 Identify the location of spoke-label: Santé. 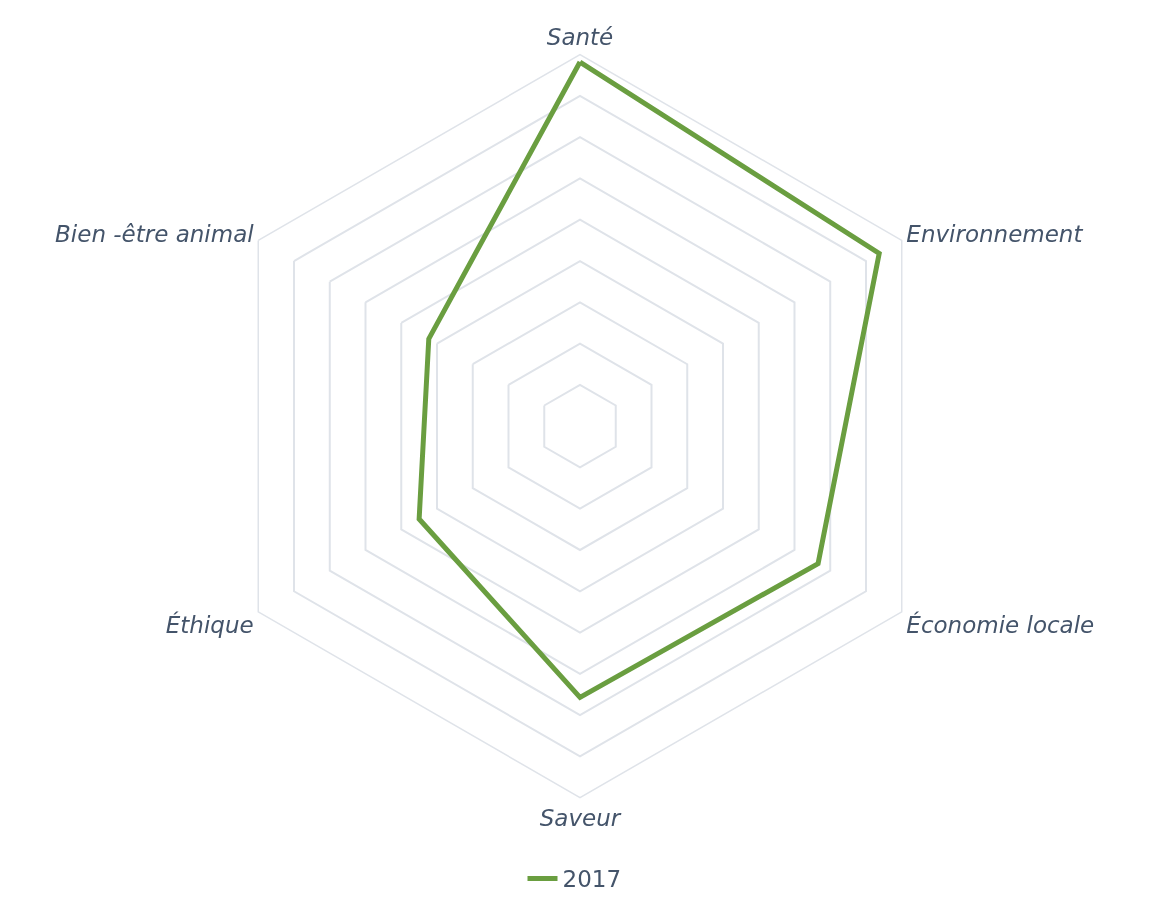
(580, 36).